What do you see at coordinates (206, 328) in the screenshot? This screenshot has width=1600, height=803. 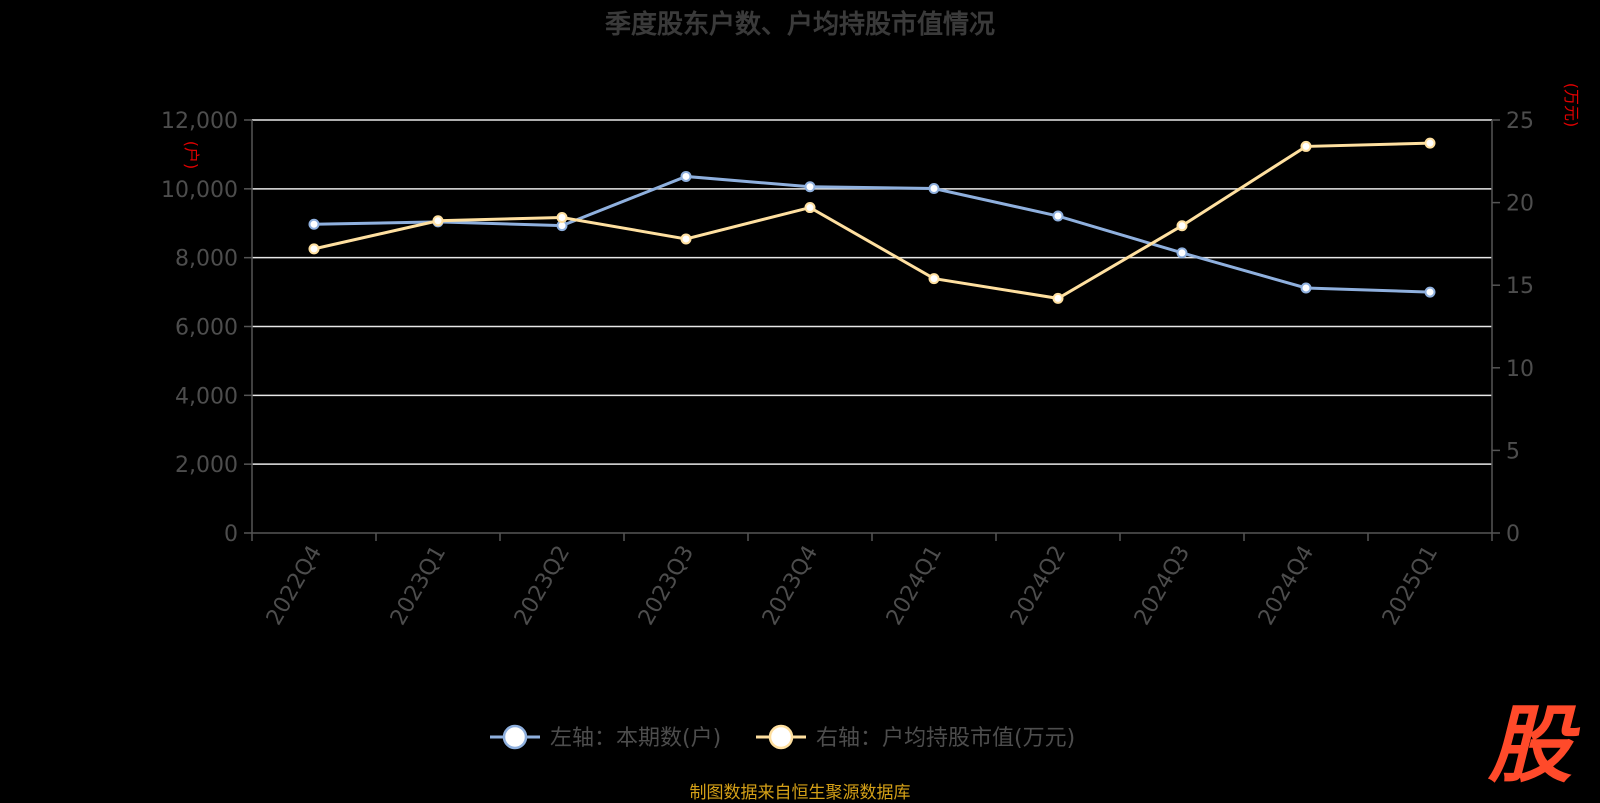 I see `left-tick-label: 6,000` at bounding box center [206, 328].